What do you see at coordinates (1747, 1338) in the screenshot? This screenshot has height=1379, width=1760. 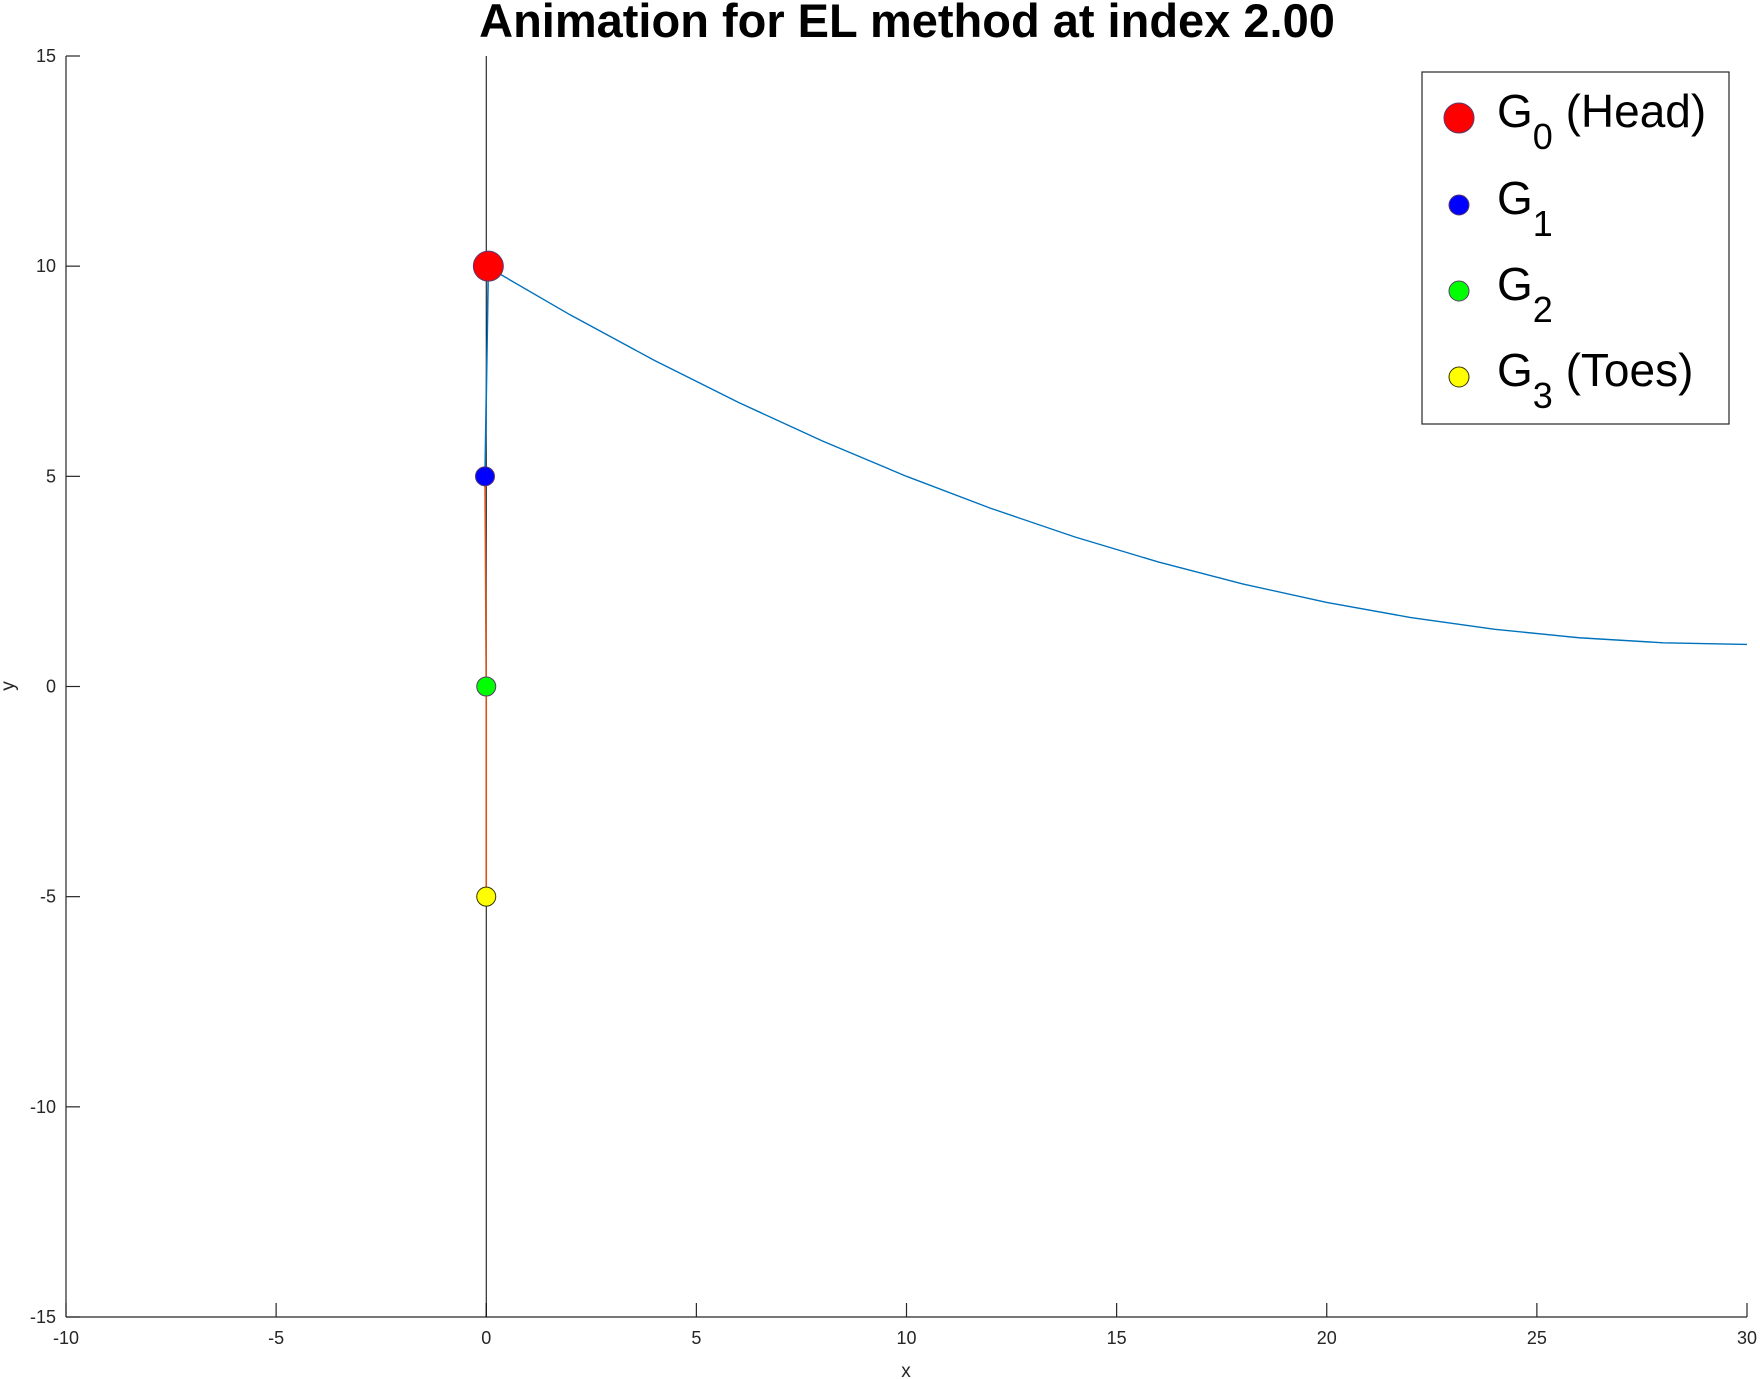 I see `x-tick-label: 30` at bounding box center [1747, 1338].